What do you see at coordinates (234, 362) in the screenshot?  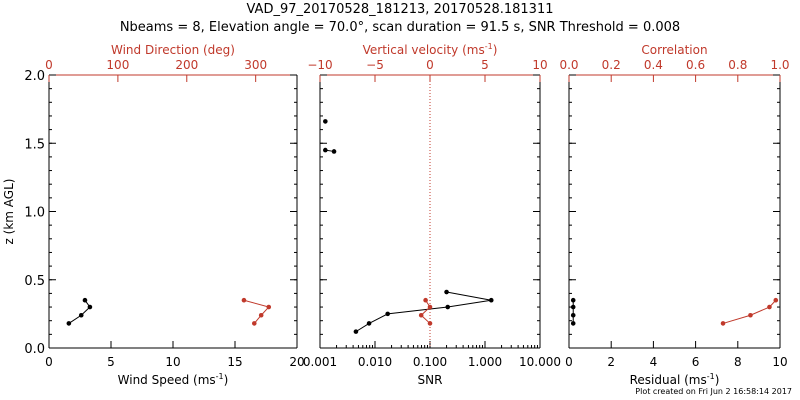 I see `x-tick-label-bottom: 15` at bounding box center [234, 362].